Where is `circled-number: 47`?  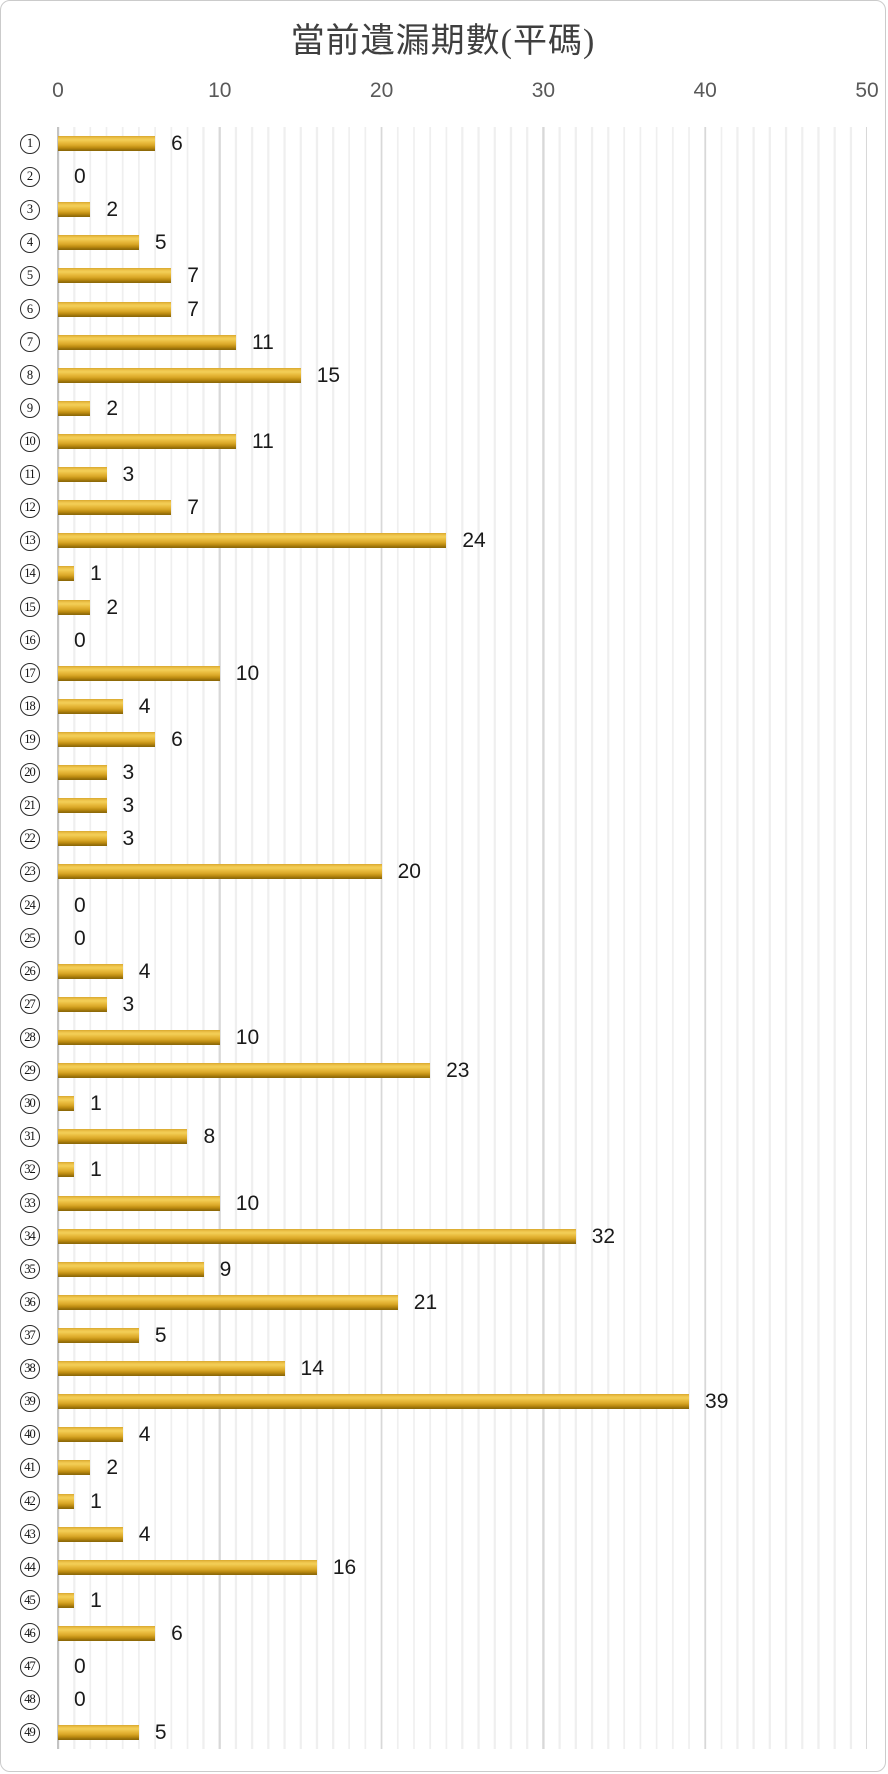 circled-number: 47 is located at coordinates (29, 1666).